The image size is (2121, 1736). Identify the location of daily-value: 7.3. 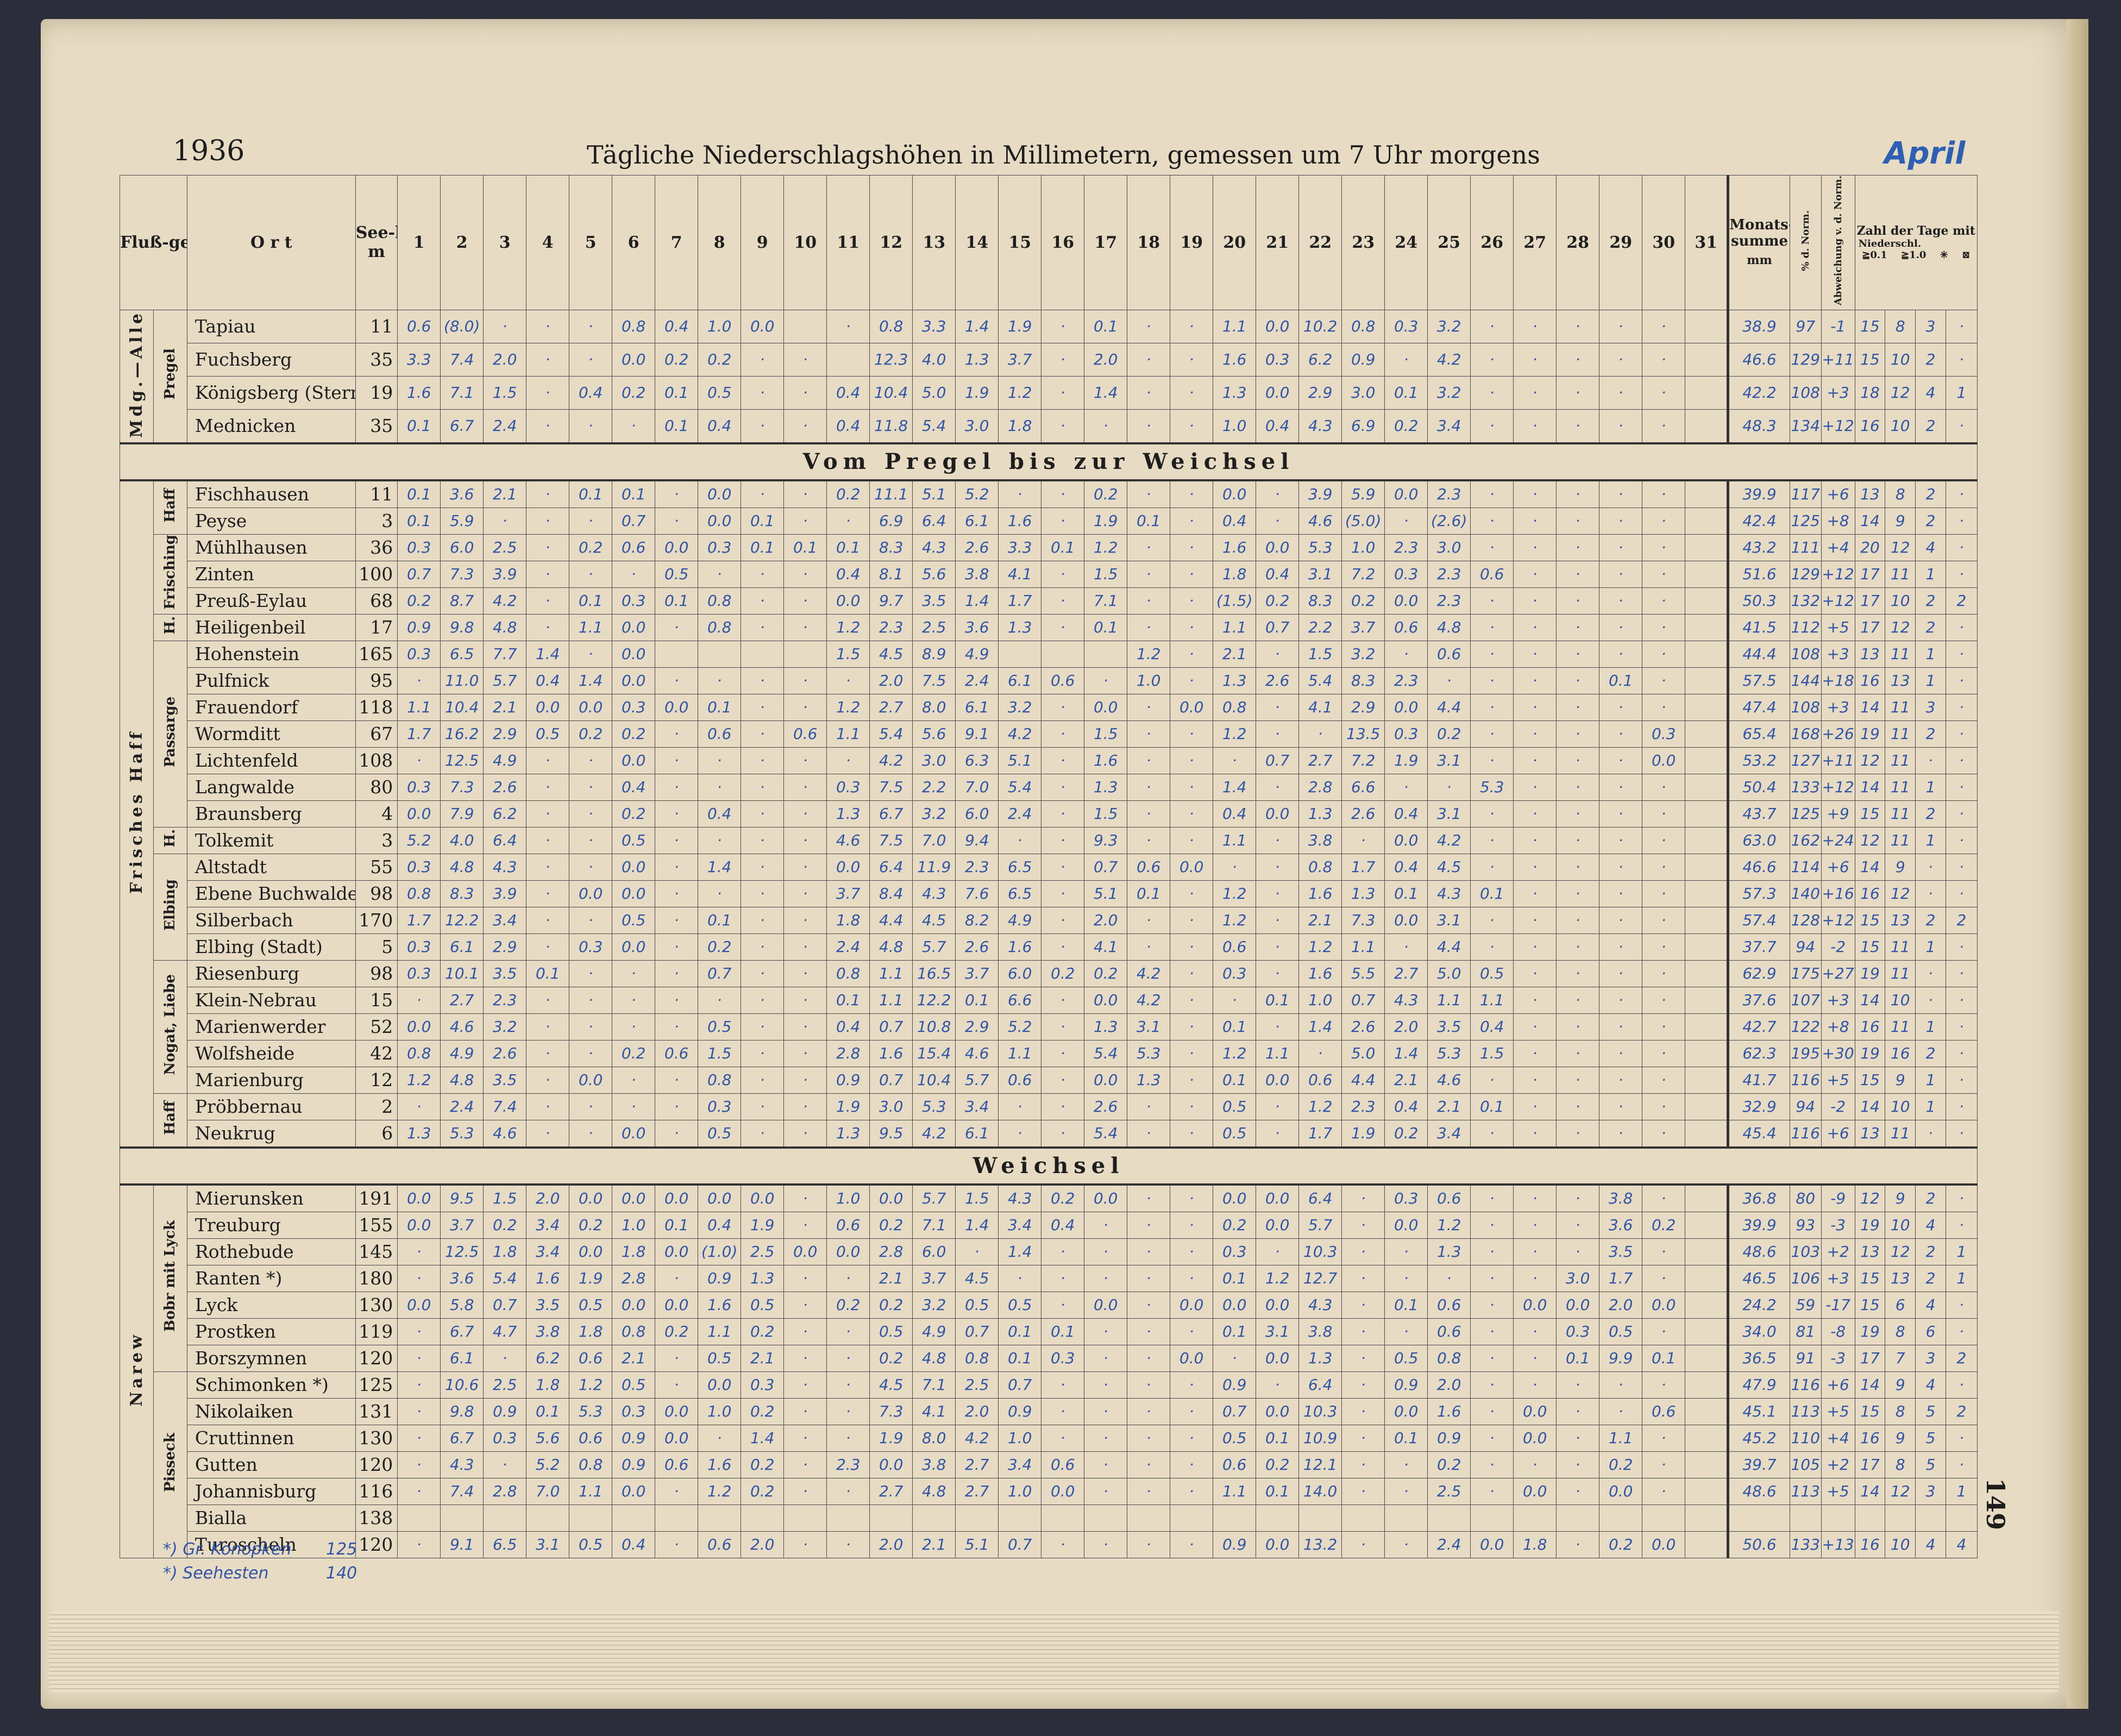
(891, 1411).